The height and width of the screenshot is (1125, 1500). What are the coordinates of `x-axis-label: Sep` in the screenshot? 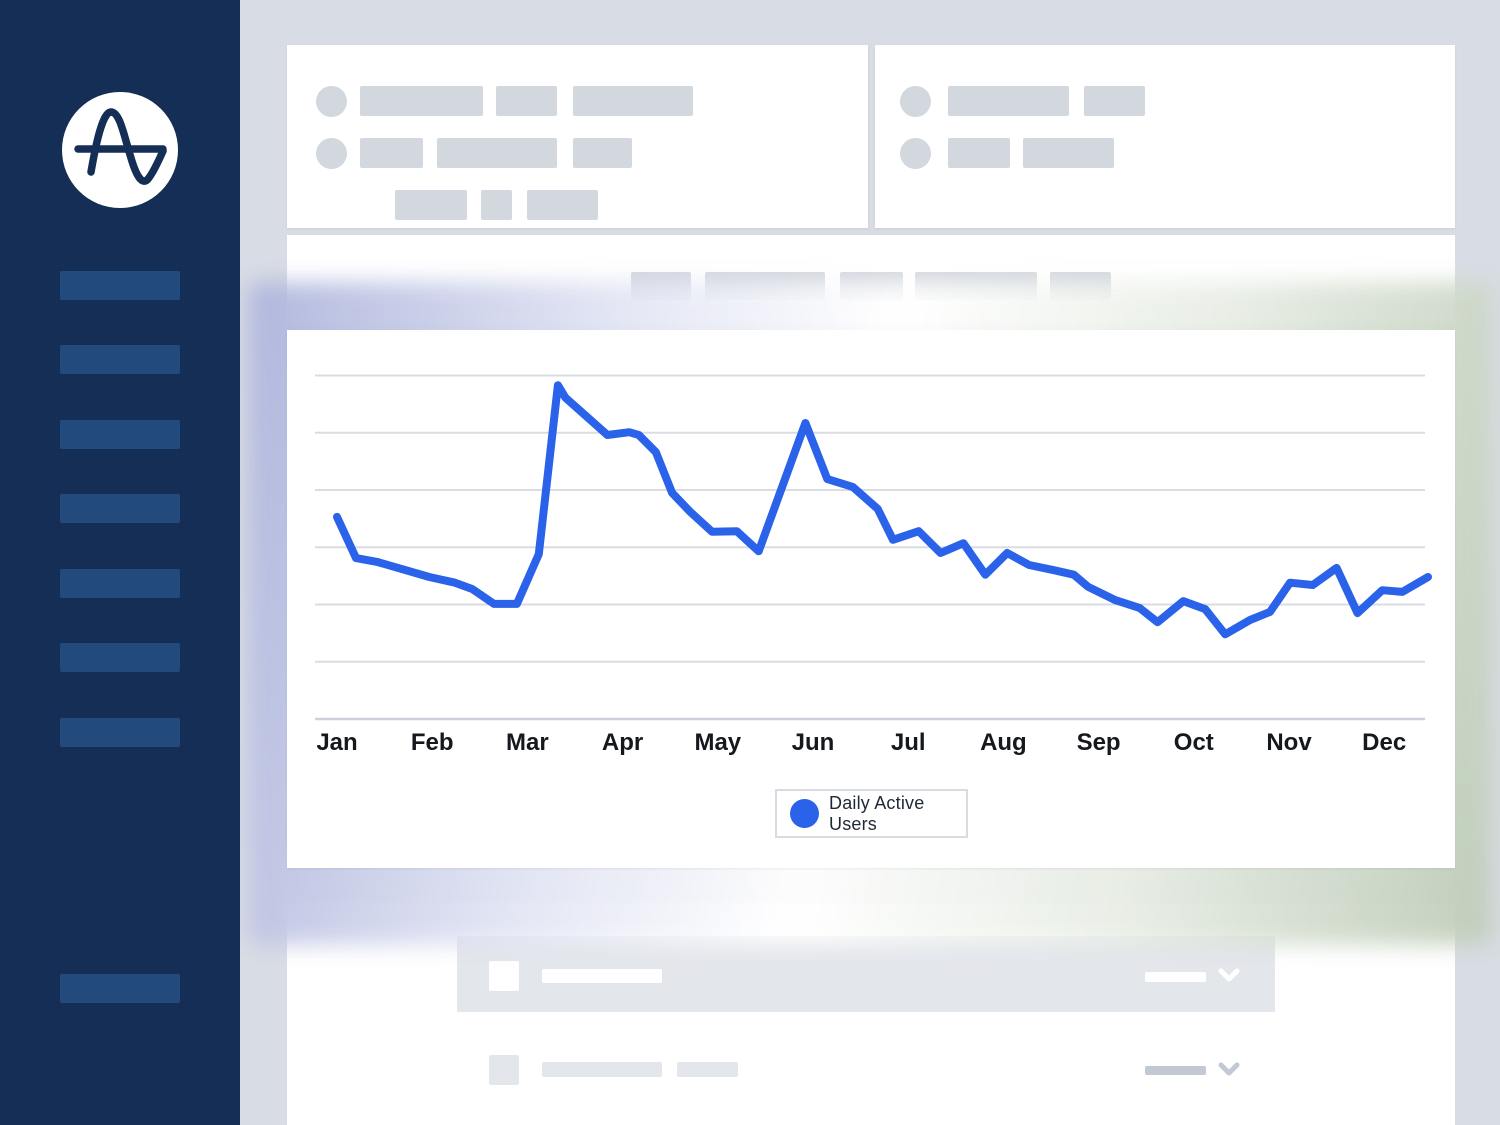 It's located at (1099, 742).